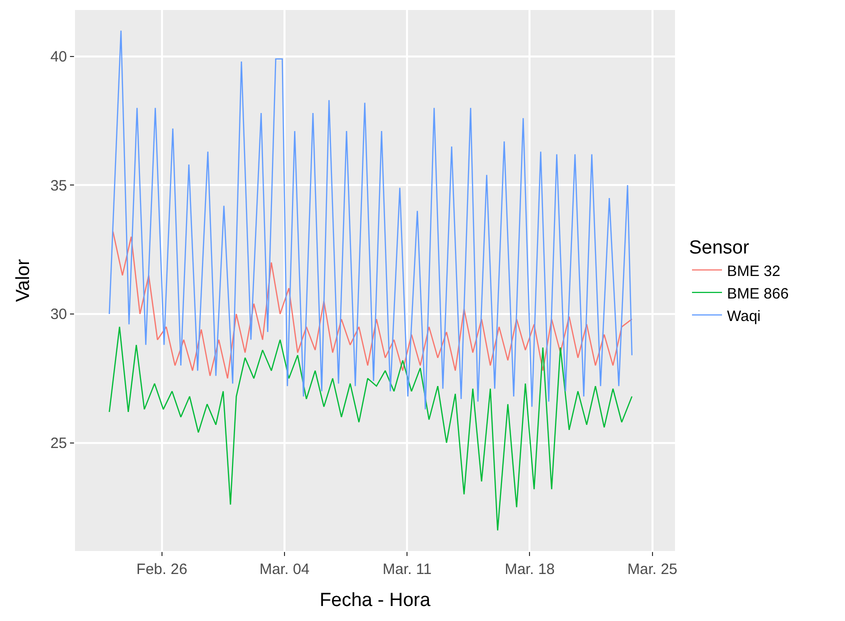  What do you see at coordinates (58, 57) in the screenshot?
I see `y-tick-label: 40` at bounding box center [58, 57].